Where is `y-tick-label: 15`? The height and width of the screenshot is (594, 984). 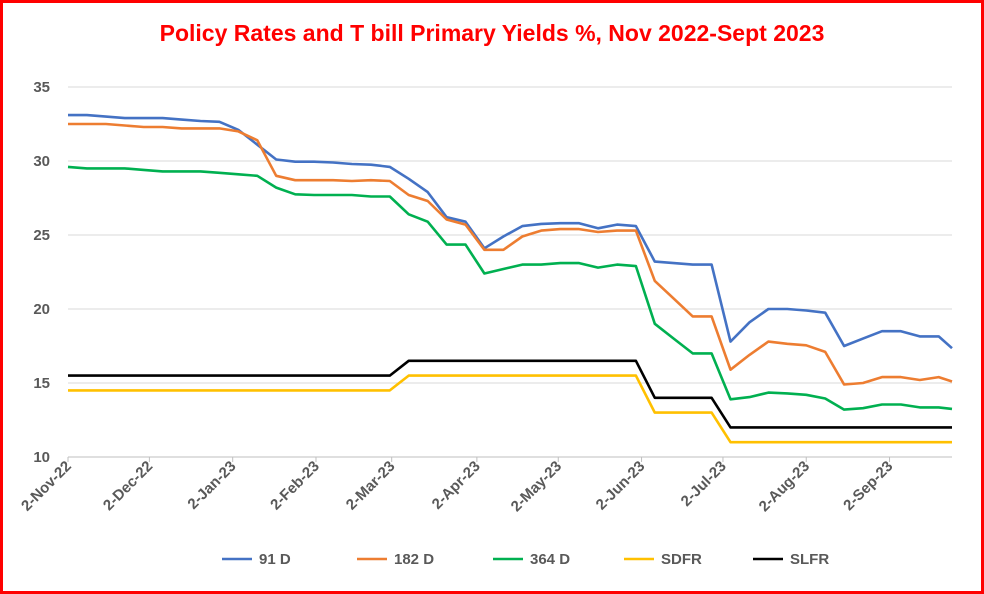
y-tick-label: 15 is located at coordinates (41, 383).